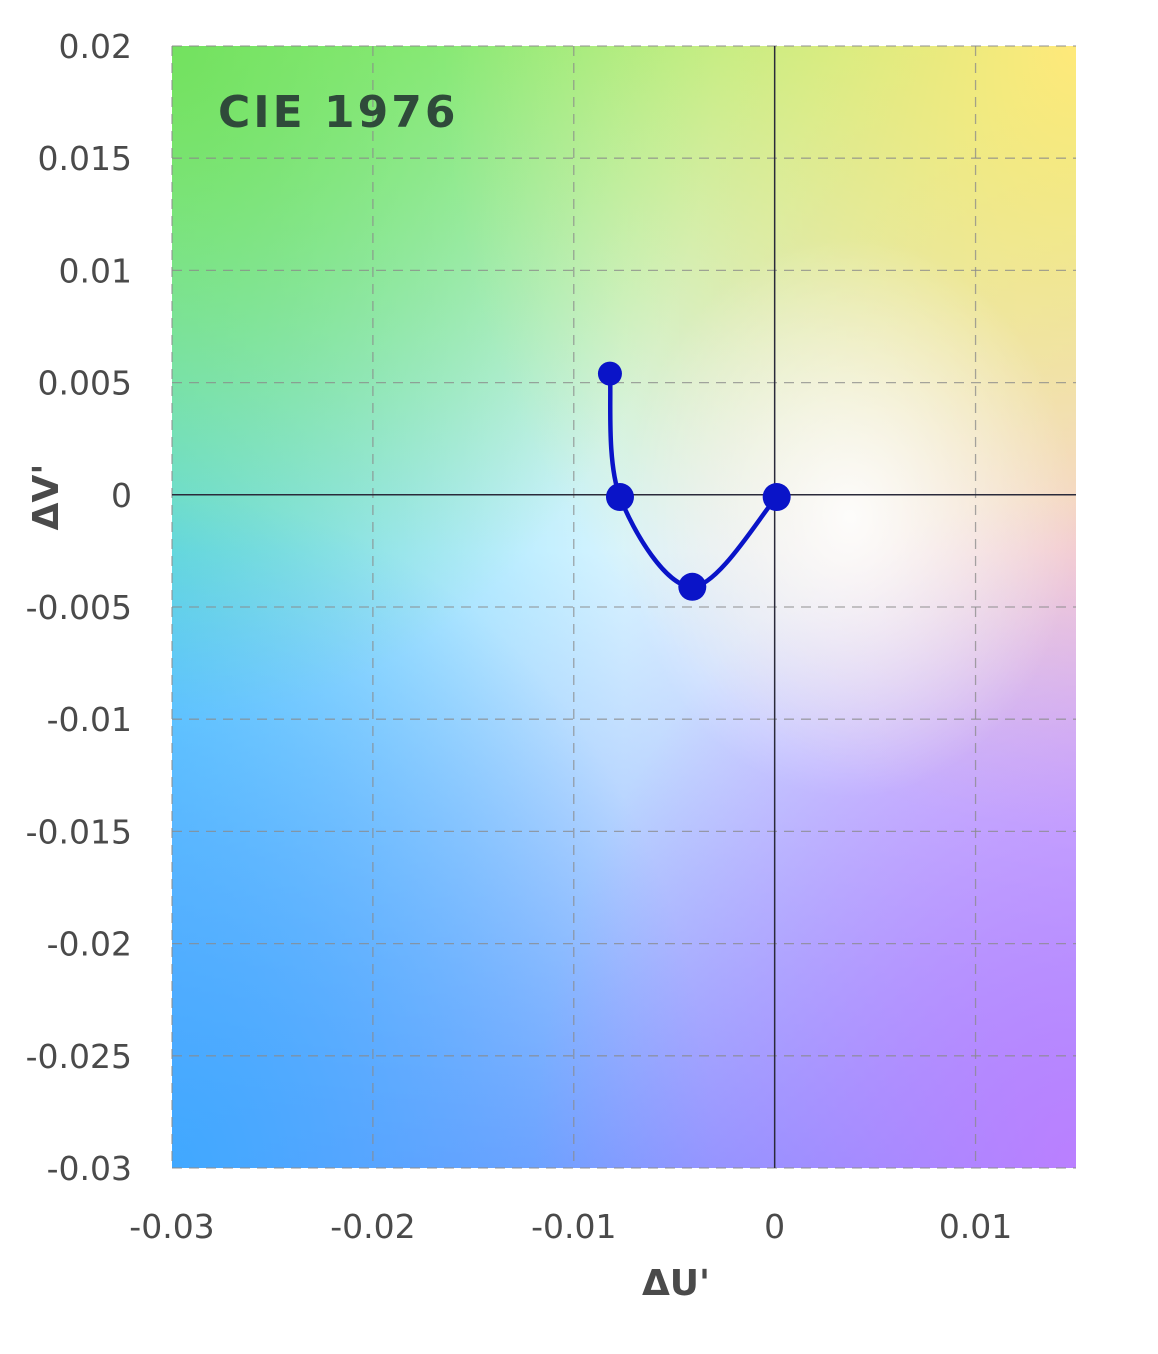 The height and width of the screenshot is (1354, 1158). What do you see at coordinates (79, 831) in the screenshot?
I see `y-tick-label: -0.015` at bounding box center [79, 831].